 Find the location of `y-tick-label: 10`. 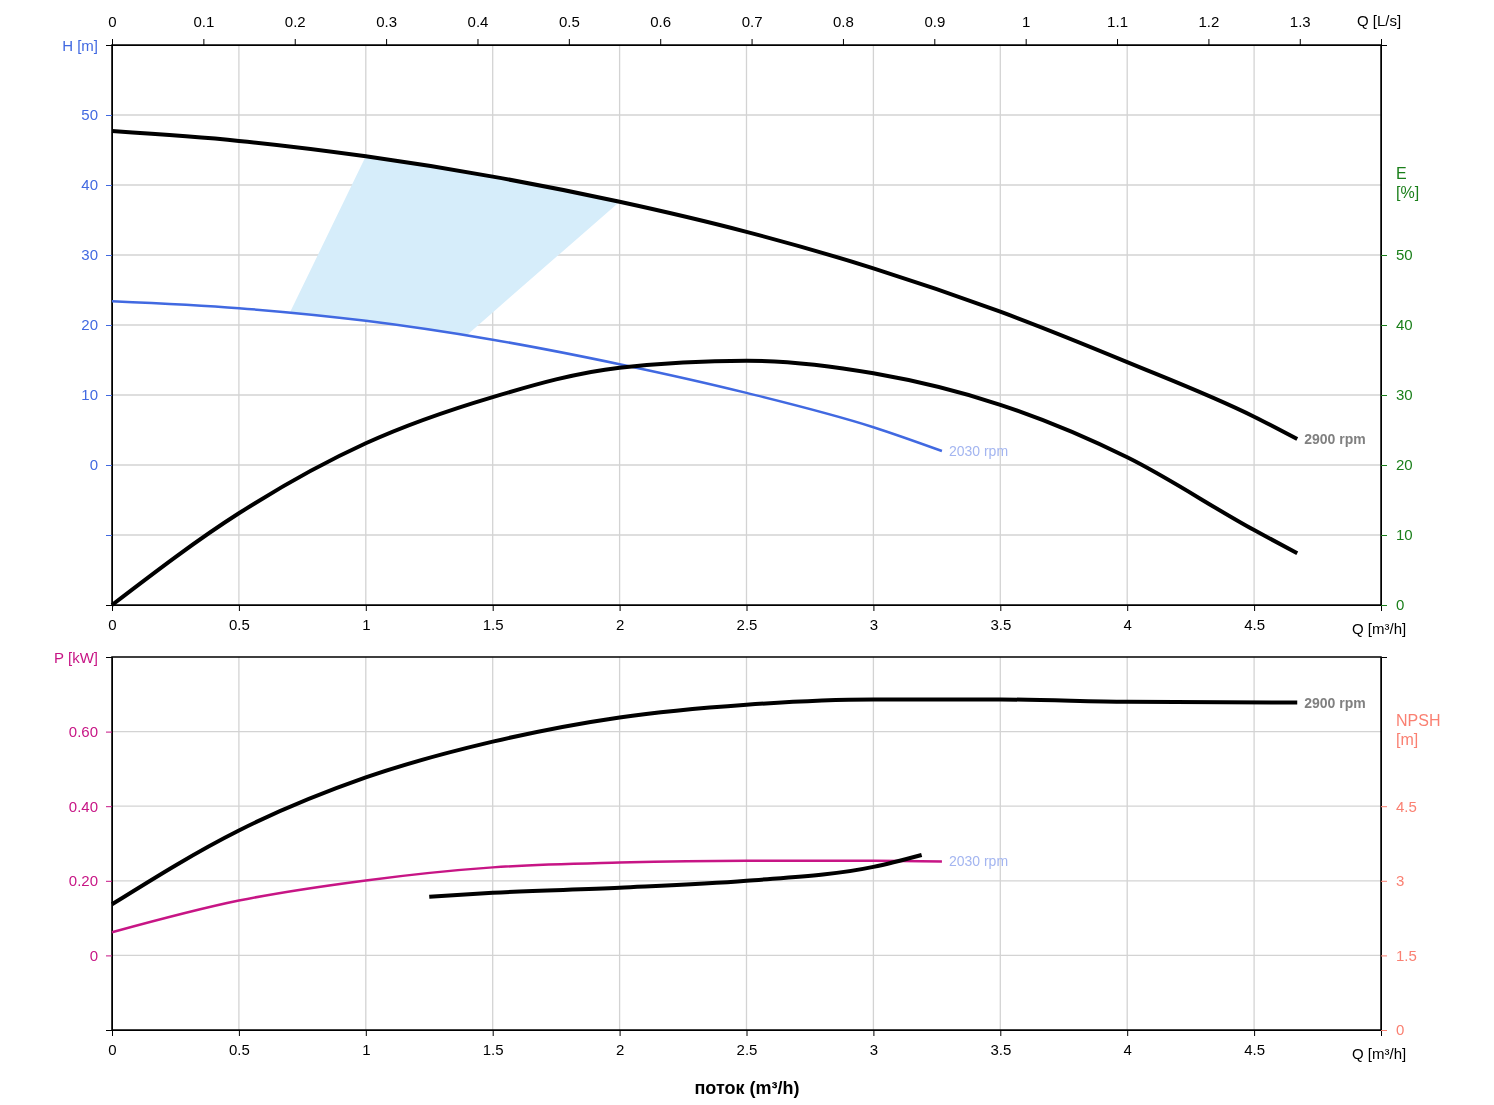

y-tick-label: 10 is located at coordinates (89, 395).